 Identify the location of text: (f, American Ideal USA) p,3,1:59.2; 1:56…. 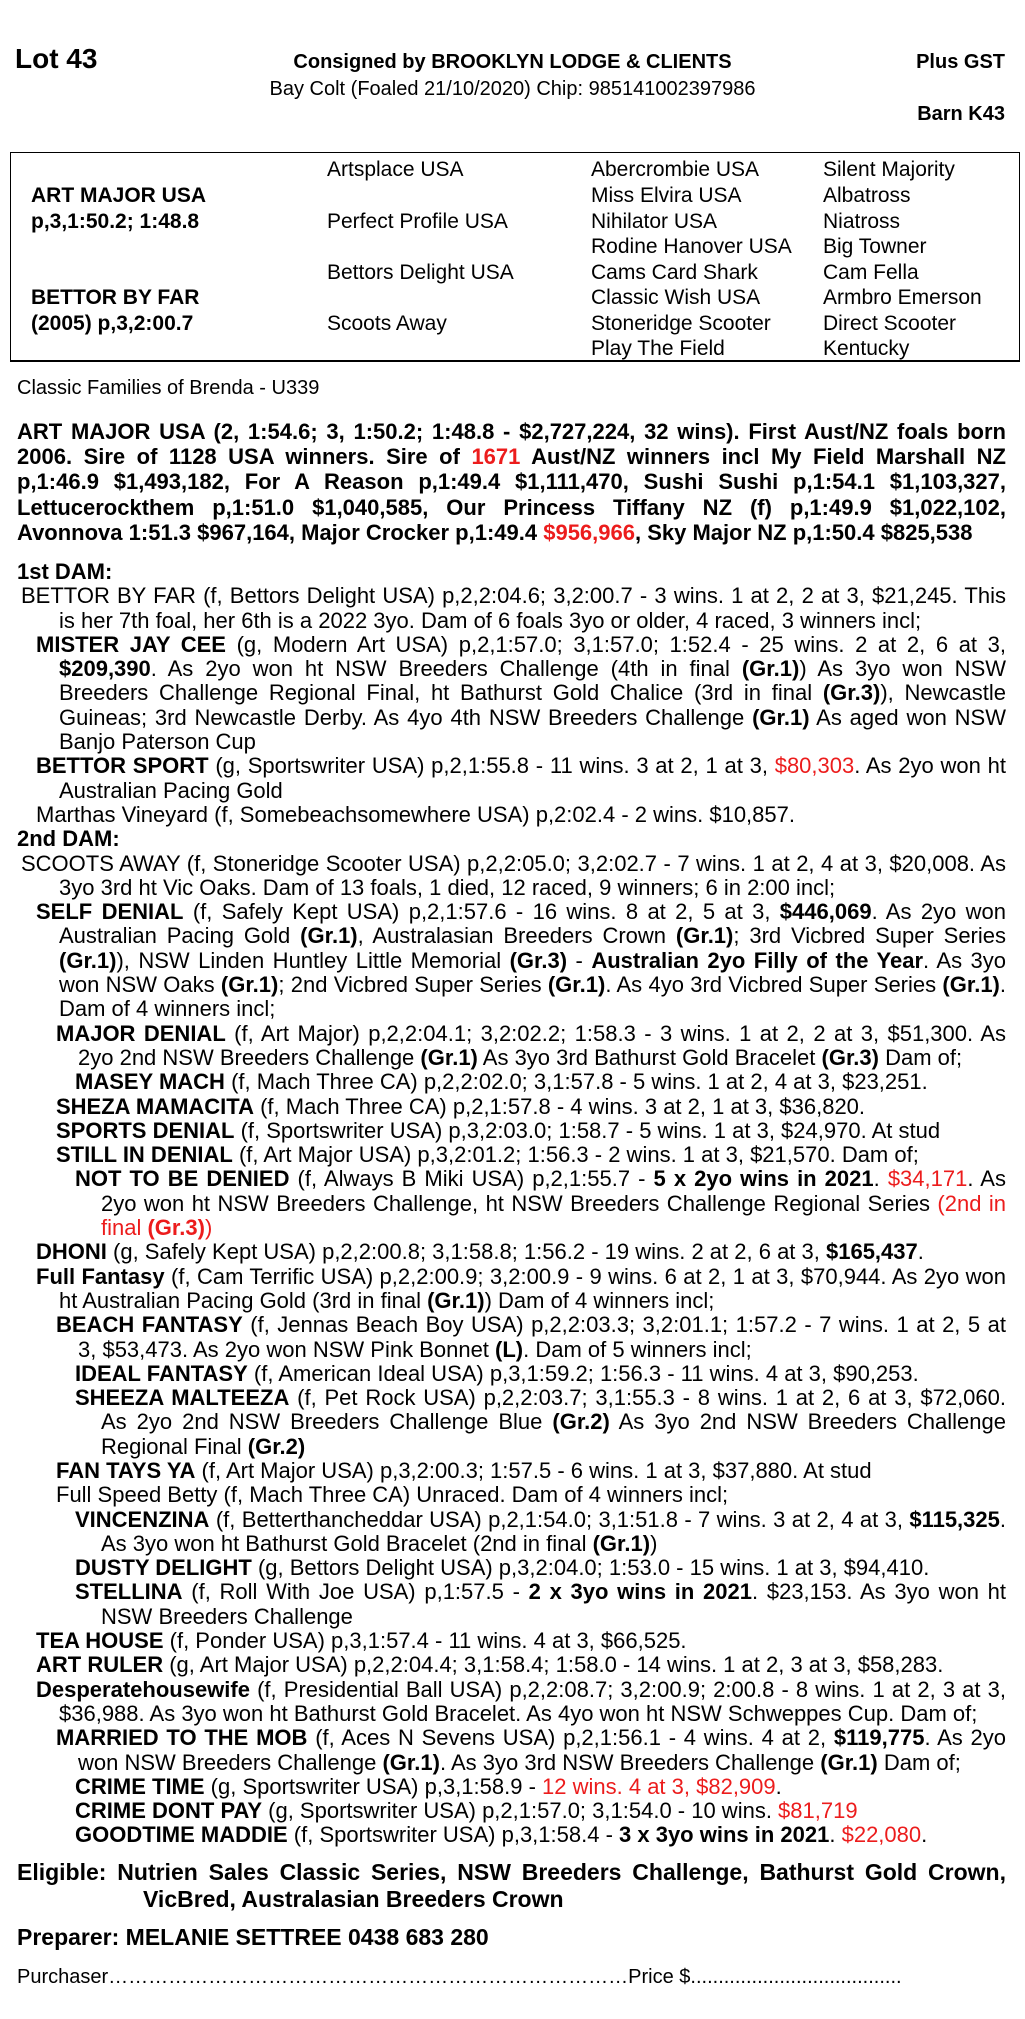
(583, 1373).